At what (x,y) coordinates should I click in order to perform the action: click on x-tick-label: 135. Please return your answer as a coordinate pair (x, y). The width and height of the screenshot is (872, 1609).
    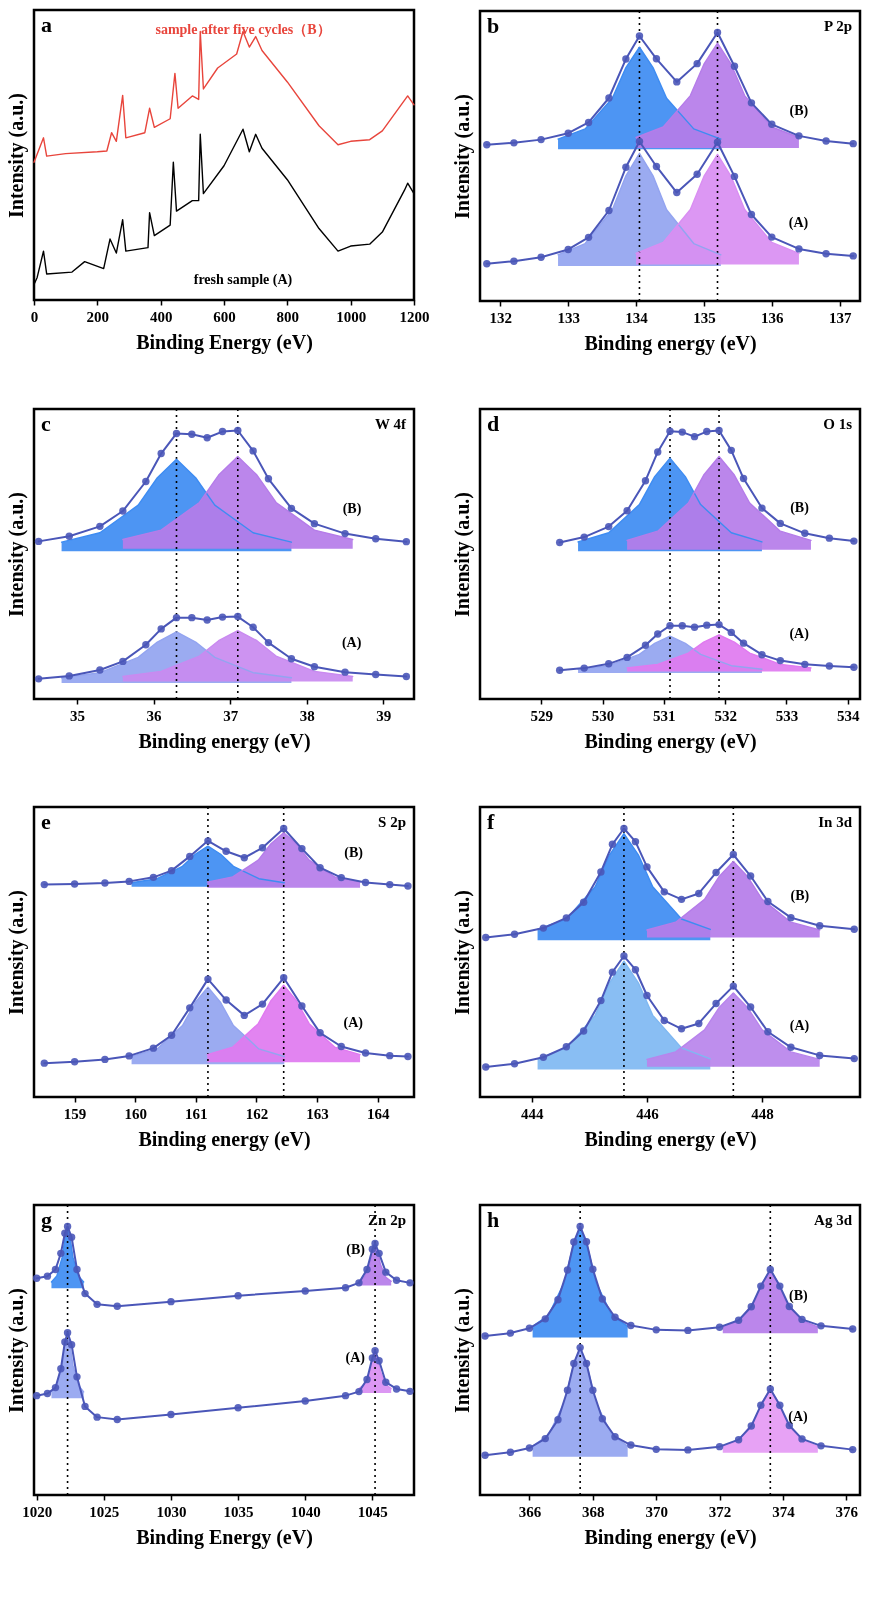
    Looking at the image, I should click on (704, 317).